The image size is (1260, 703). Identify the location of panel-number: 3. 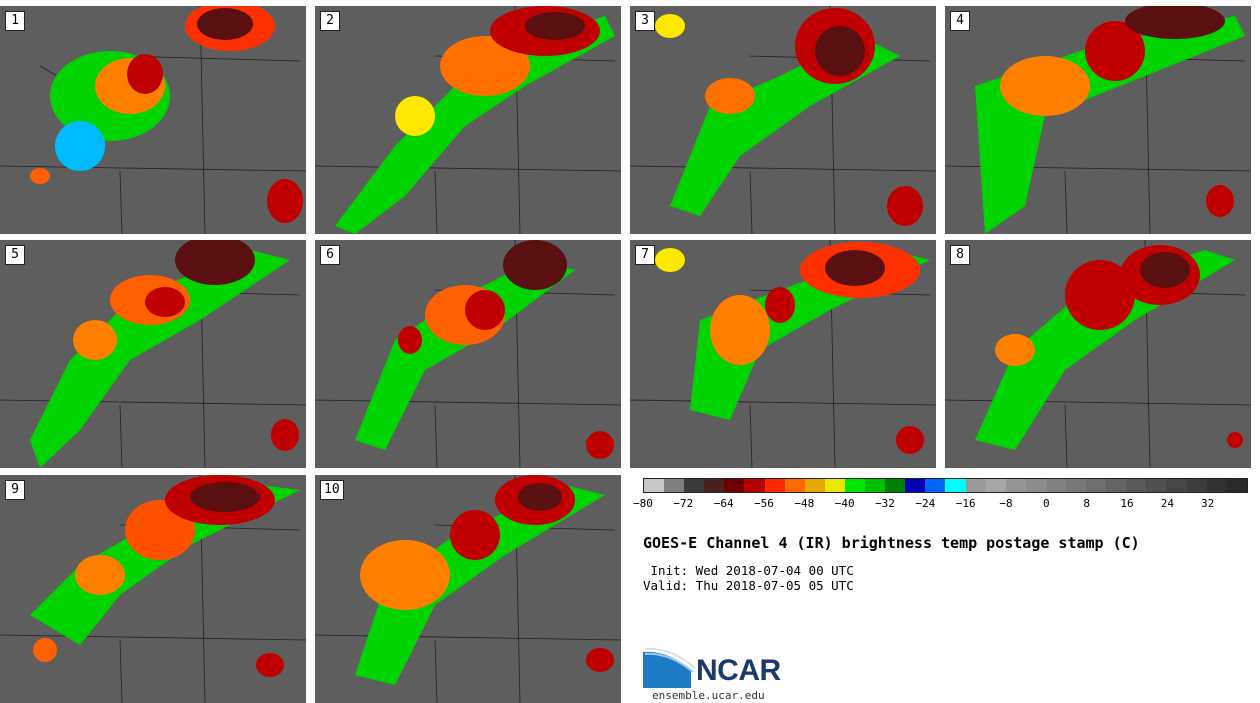
(645, 21).